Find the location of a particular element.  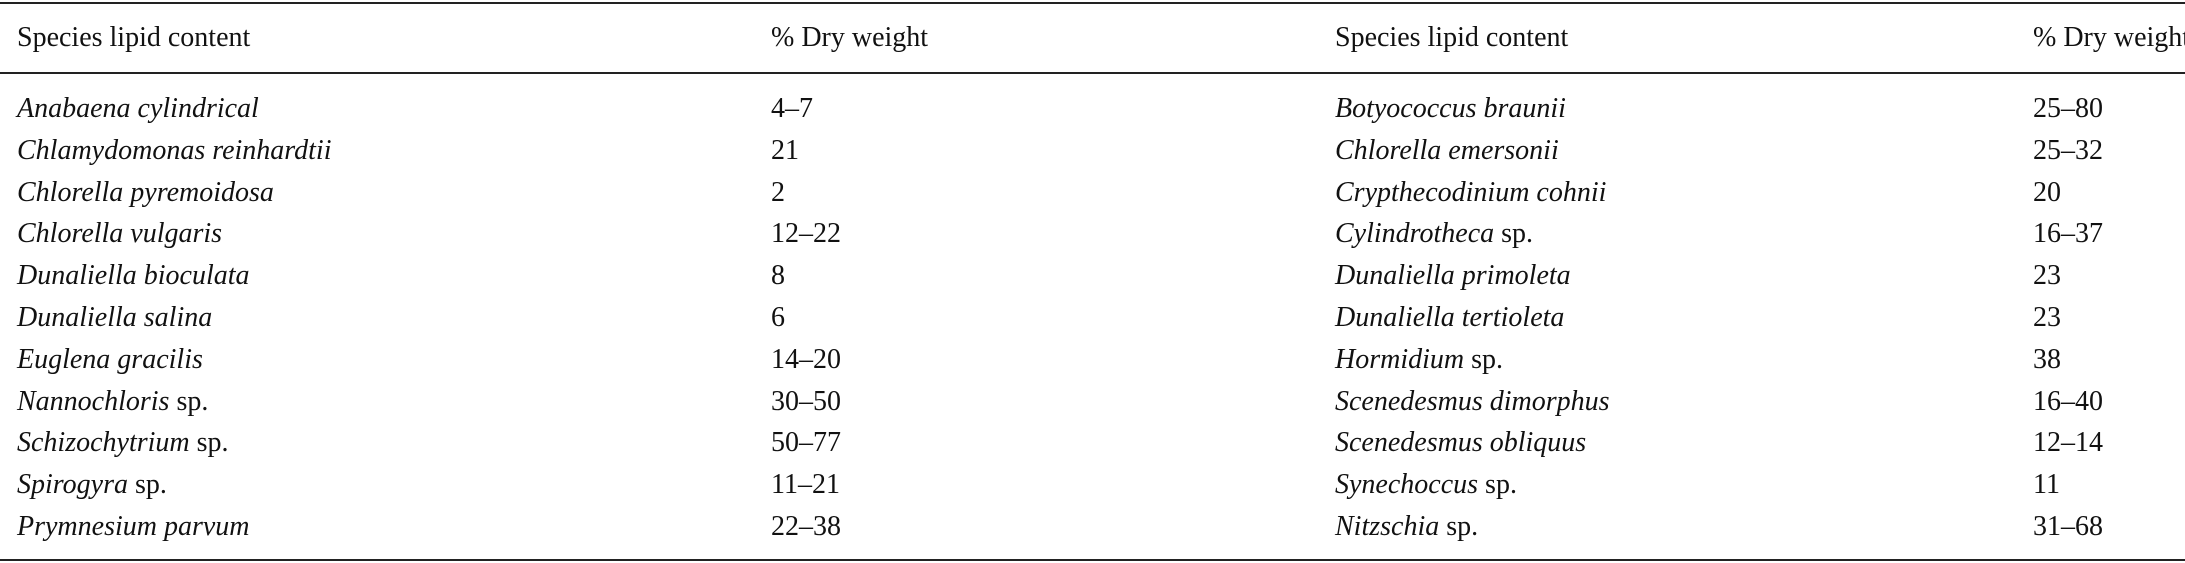

species-cell: Chlorella vulgaris is located at coordinates (119, 234).